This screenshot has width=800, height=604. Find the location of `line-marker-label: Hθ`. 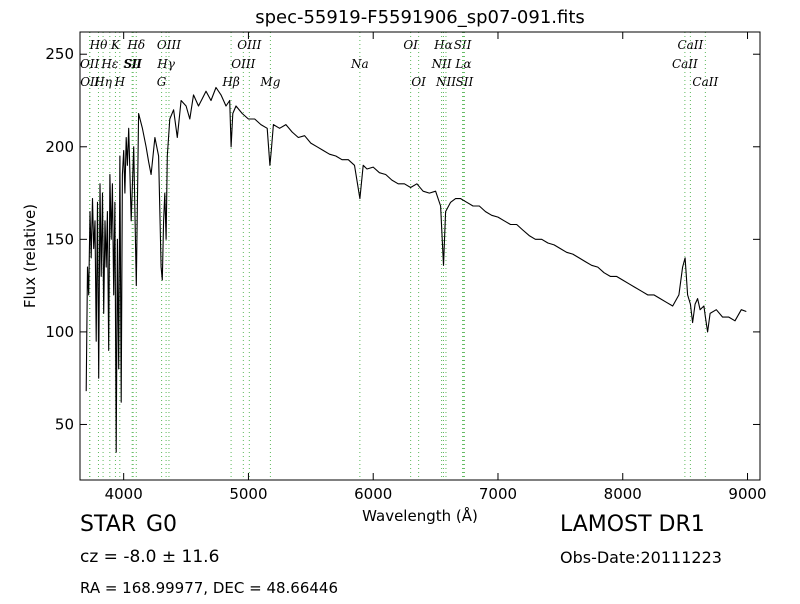

line-marker-label: Hθ is located at coordinates (98, 45).